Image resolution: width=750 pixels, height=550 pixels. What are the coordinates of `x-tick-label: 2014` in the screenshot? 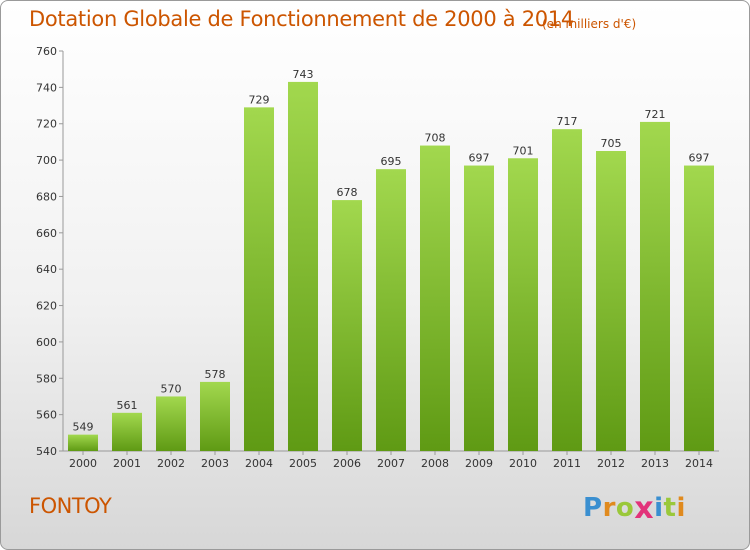 It's located at (699, 463).